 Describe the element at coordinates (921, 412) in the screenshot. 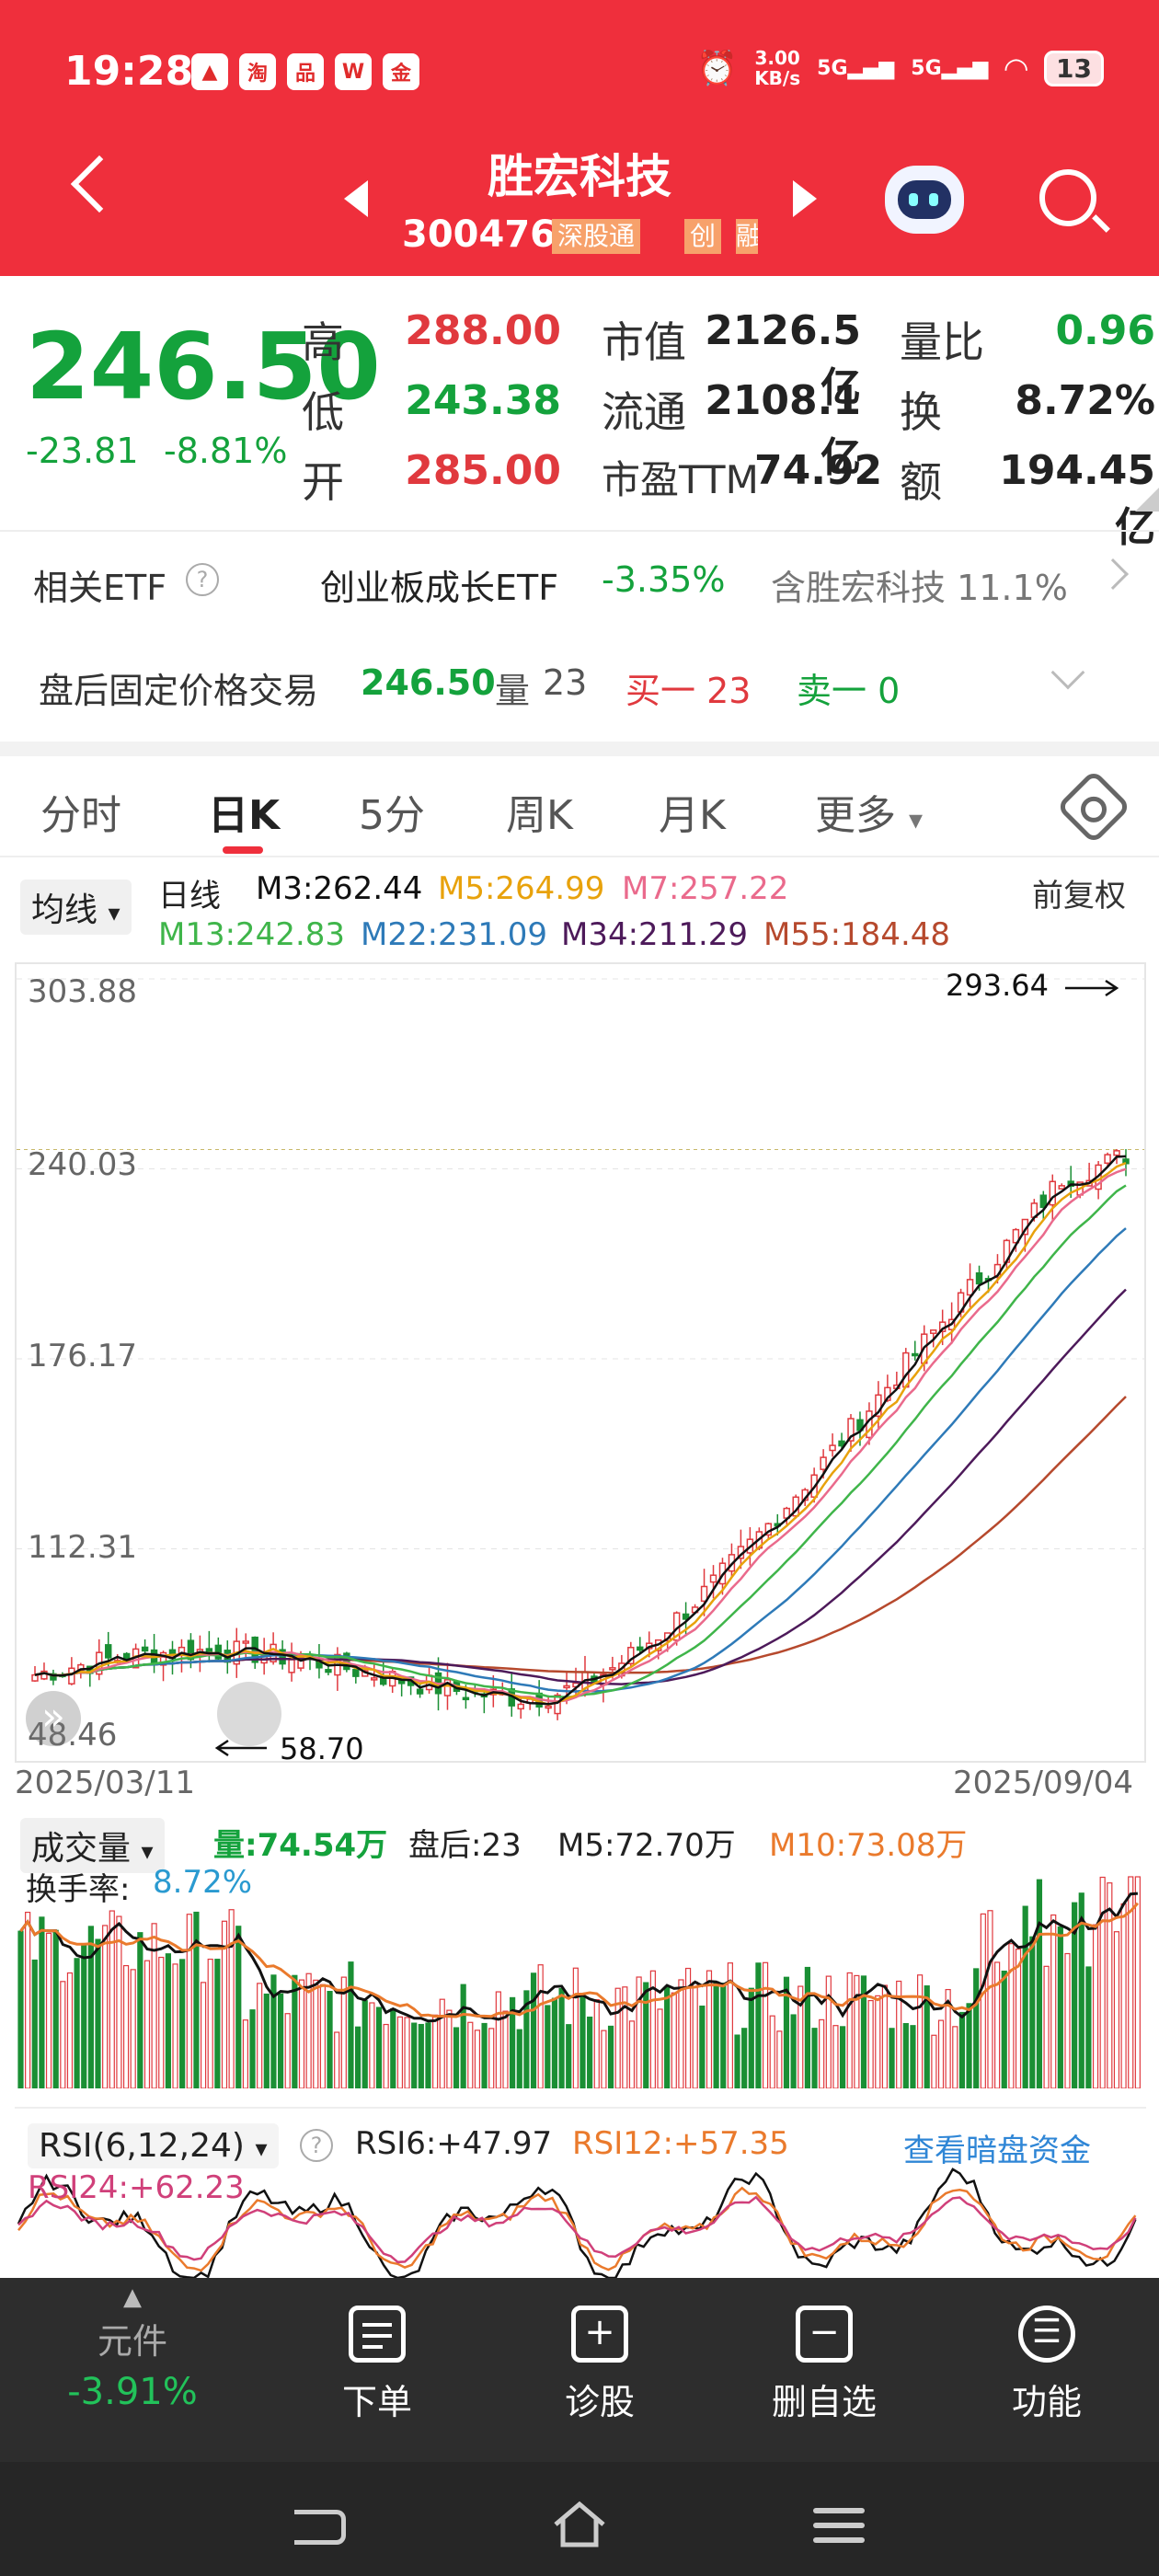

I see `turnover-label: 换` at that location.